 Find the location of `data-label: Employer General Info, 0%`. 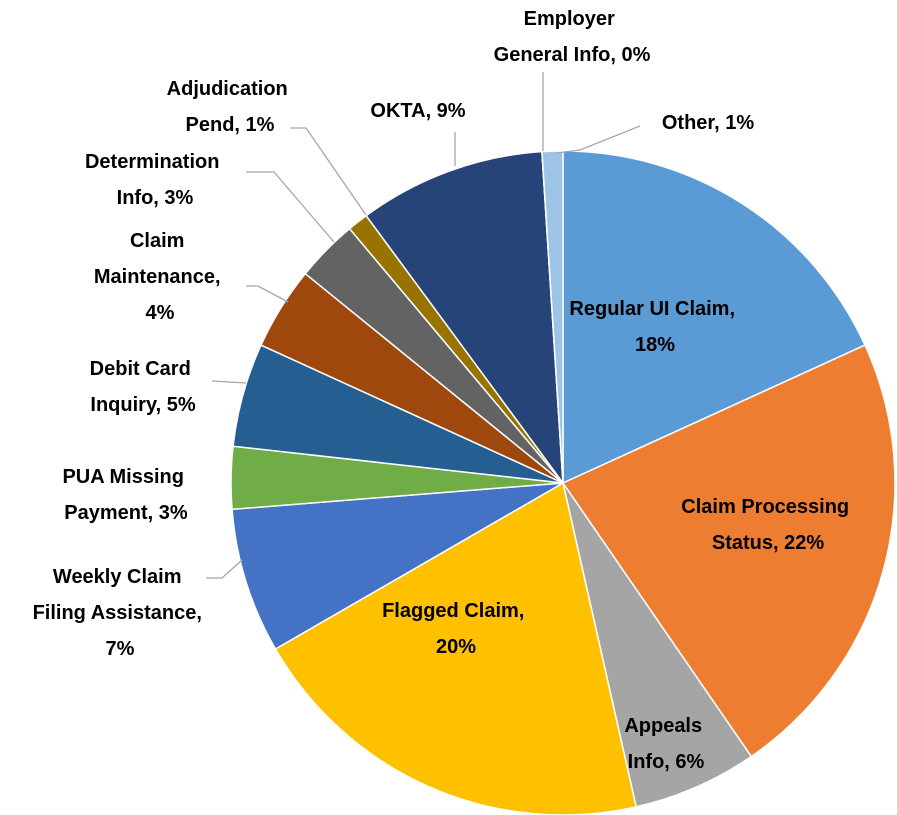

data-label: Employer General Info, 0% is located at coordinates (572, 37).